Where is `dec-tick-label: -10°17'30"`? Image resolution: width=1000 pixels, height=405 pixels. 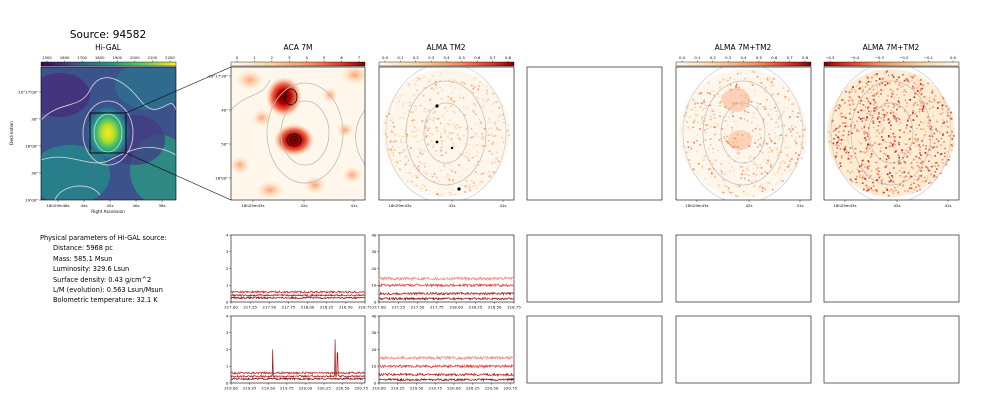
dec-tick-label: -10°17'30" is located at coordinates (217, 75).